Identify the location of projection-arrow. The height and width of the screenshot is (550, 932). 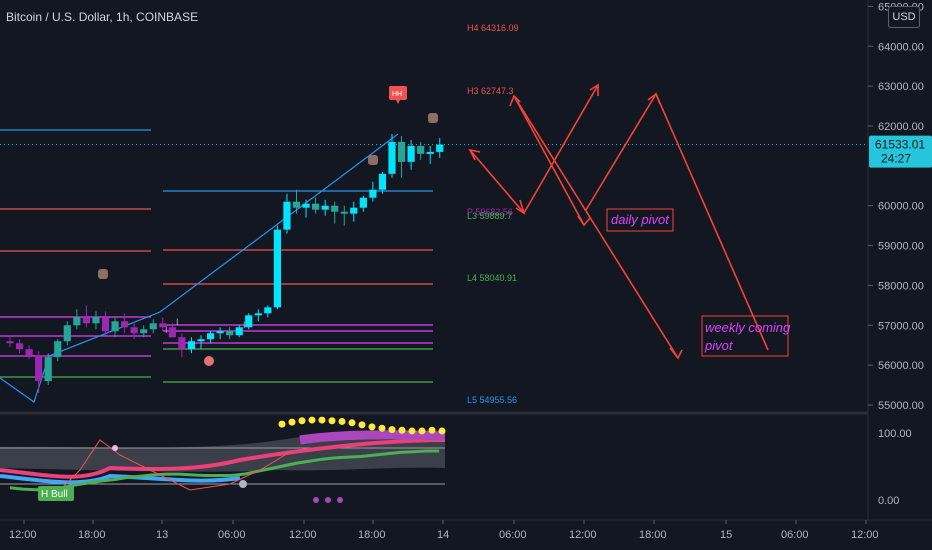
(549, 160).